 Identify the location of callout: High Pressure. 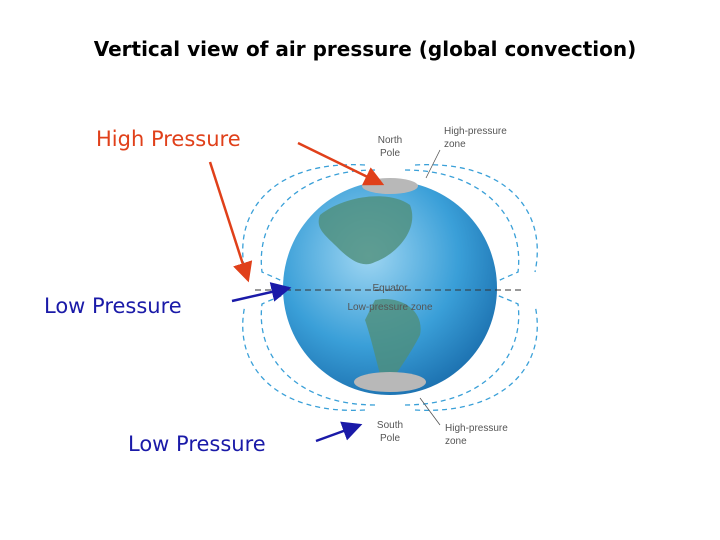
(168, 139).